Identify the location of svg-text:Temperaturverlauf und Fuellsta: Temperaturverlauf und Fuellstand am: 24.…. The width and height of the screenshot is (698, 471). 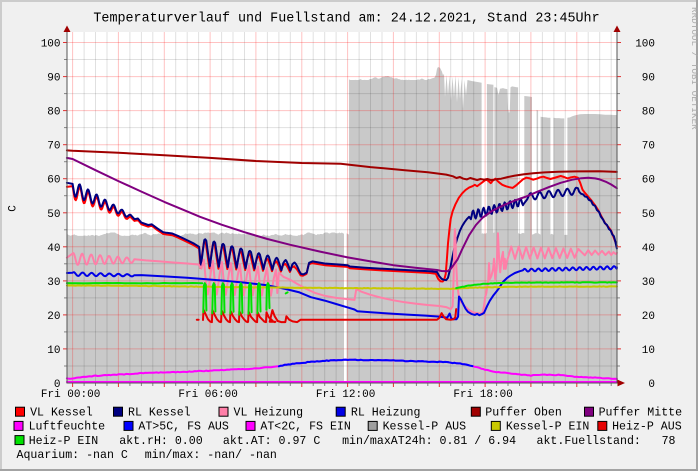
(346, 19).